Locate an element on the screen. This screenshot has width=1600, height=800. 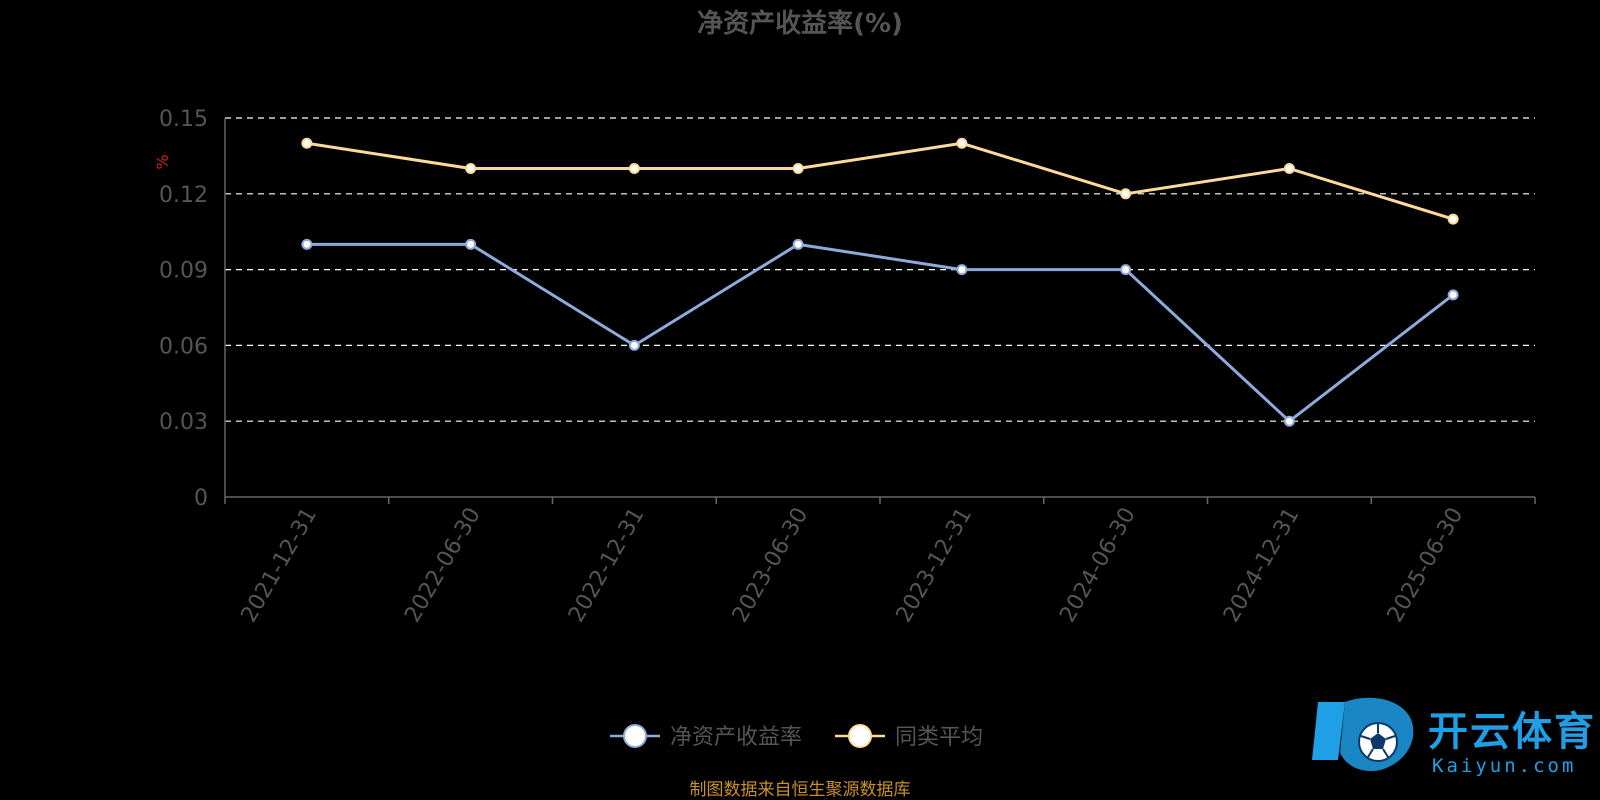
y-axis-unit-label: % is located at coordinates (162, 161).